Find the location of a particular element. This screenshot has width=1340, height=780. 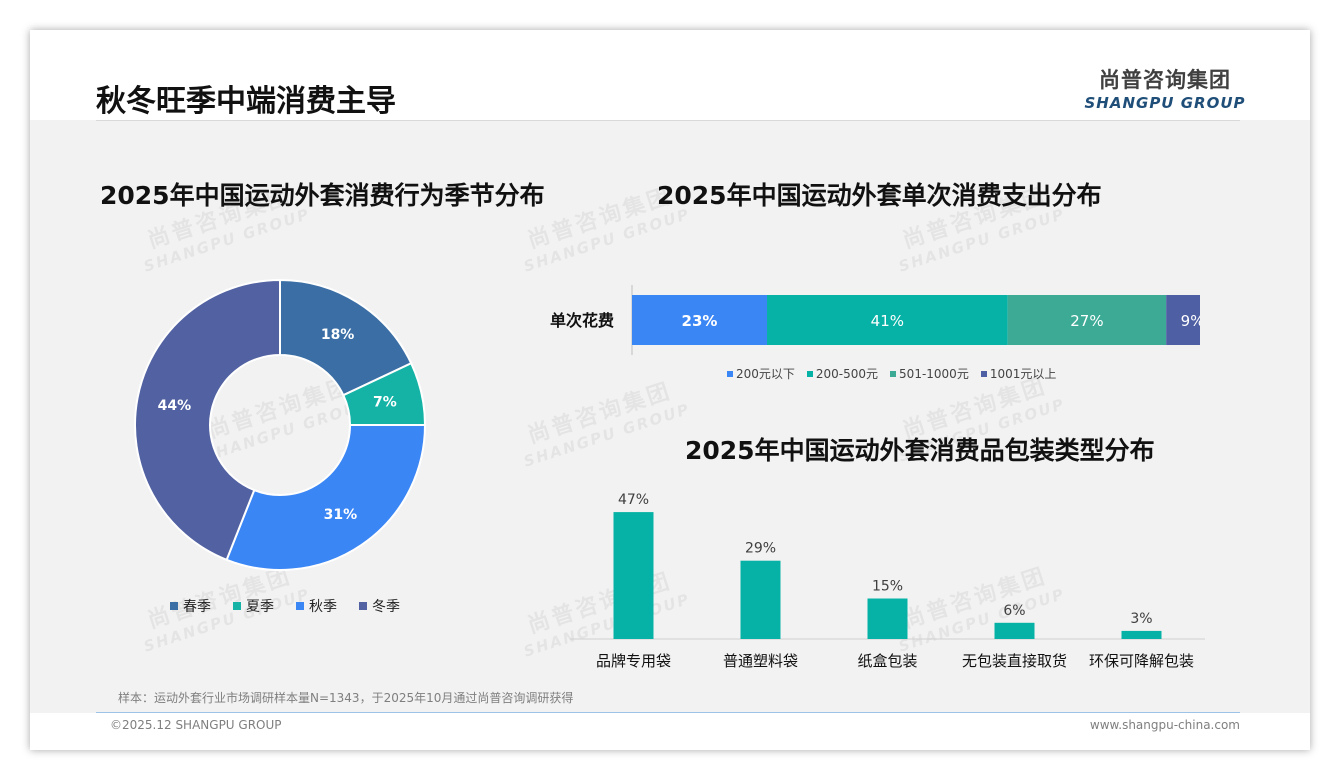

donut-slice-秋季 is located at coordinates (326, 497).